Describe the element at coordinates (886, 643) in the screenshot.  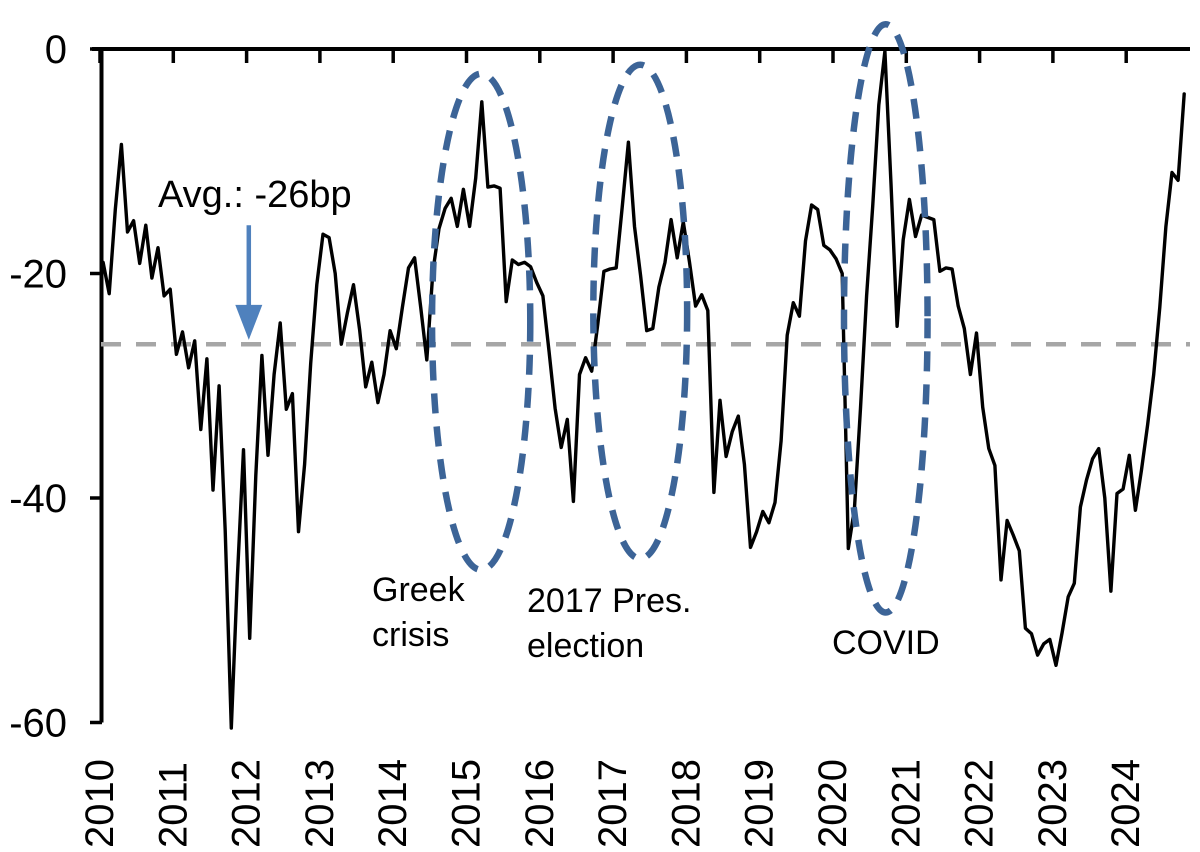
I see `covid-label: COVID` at that location.